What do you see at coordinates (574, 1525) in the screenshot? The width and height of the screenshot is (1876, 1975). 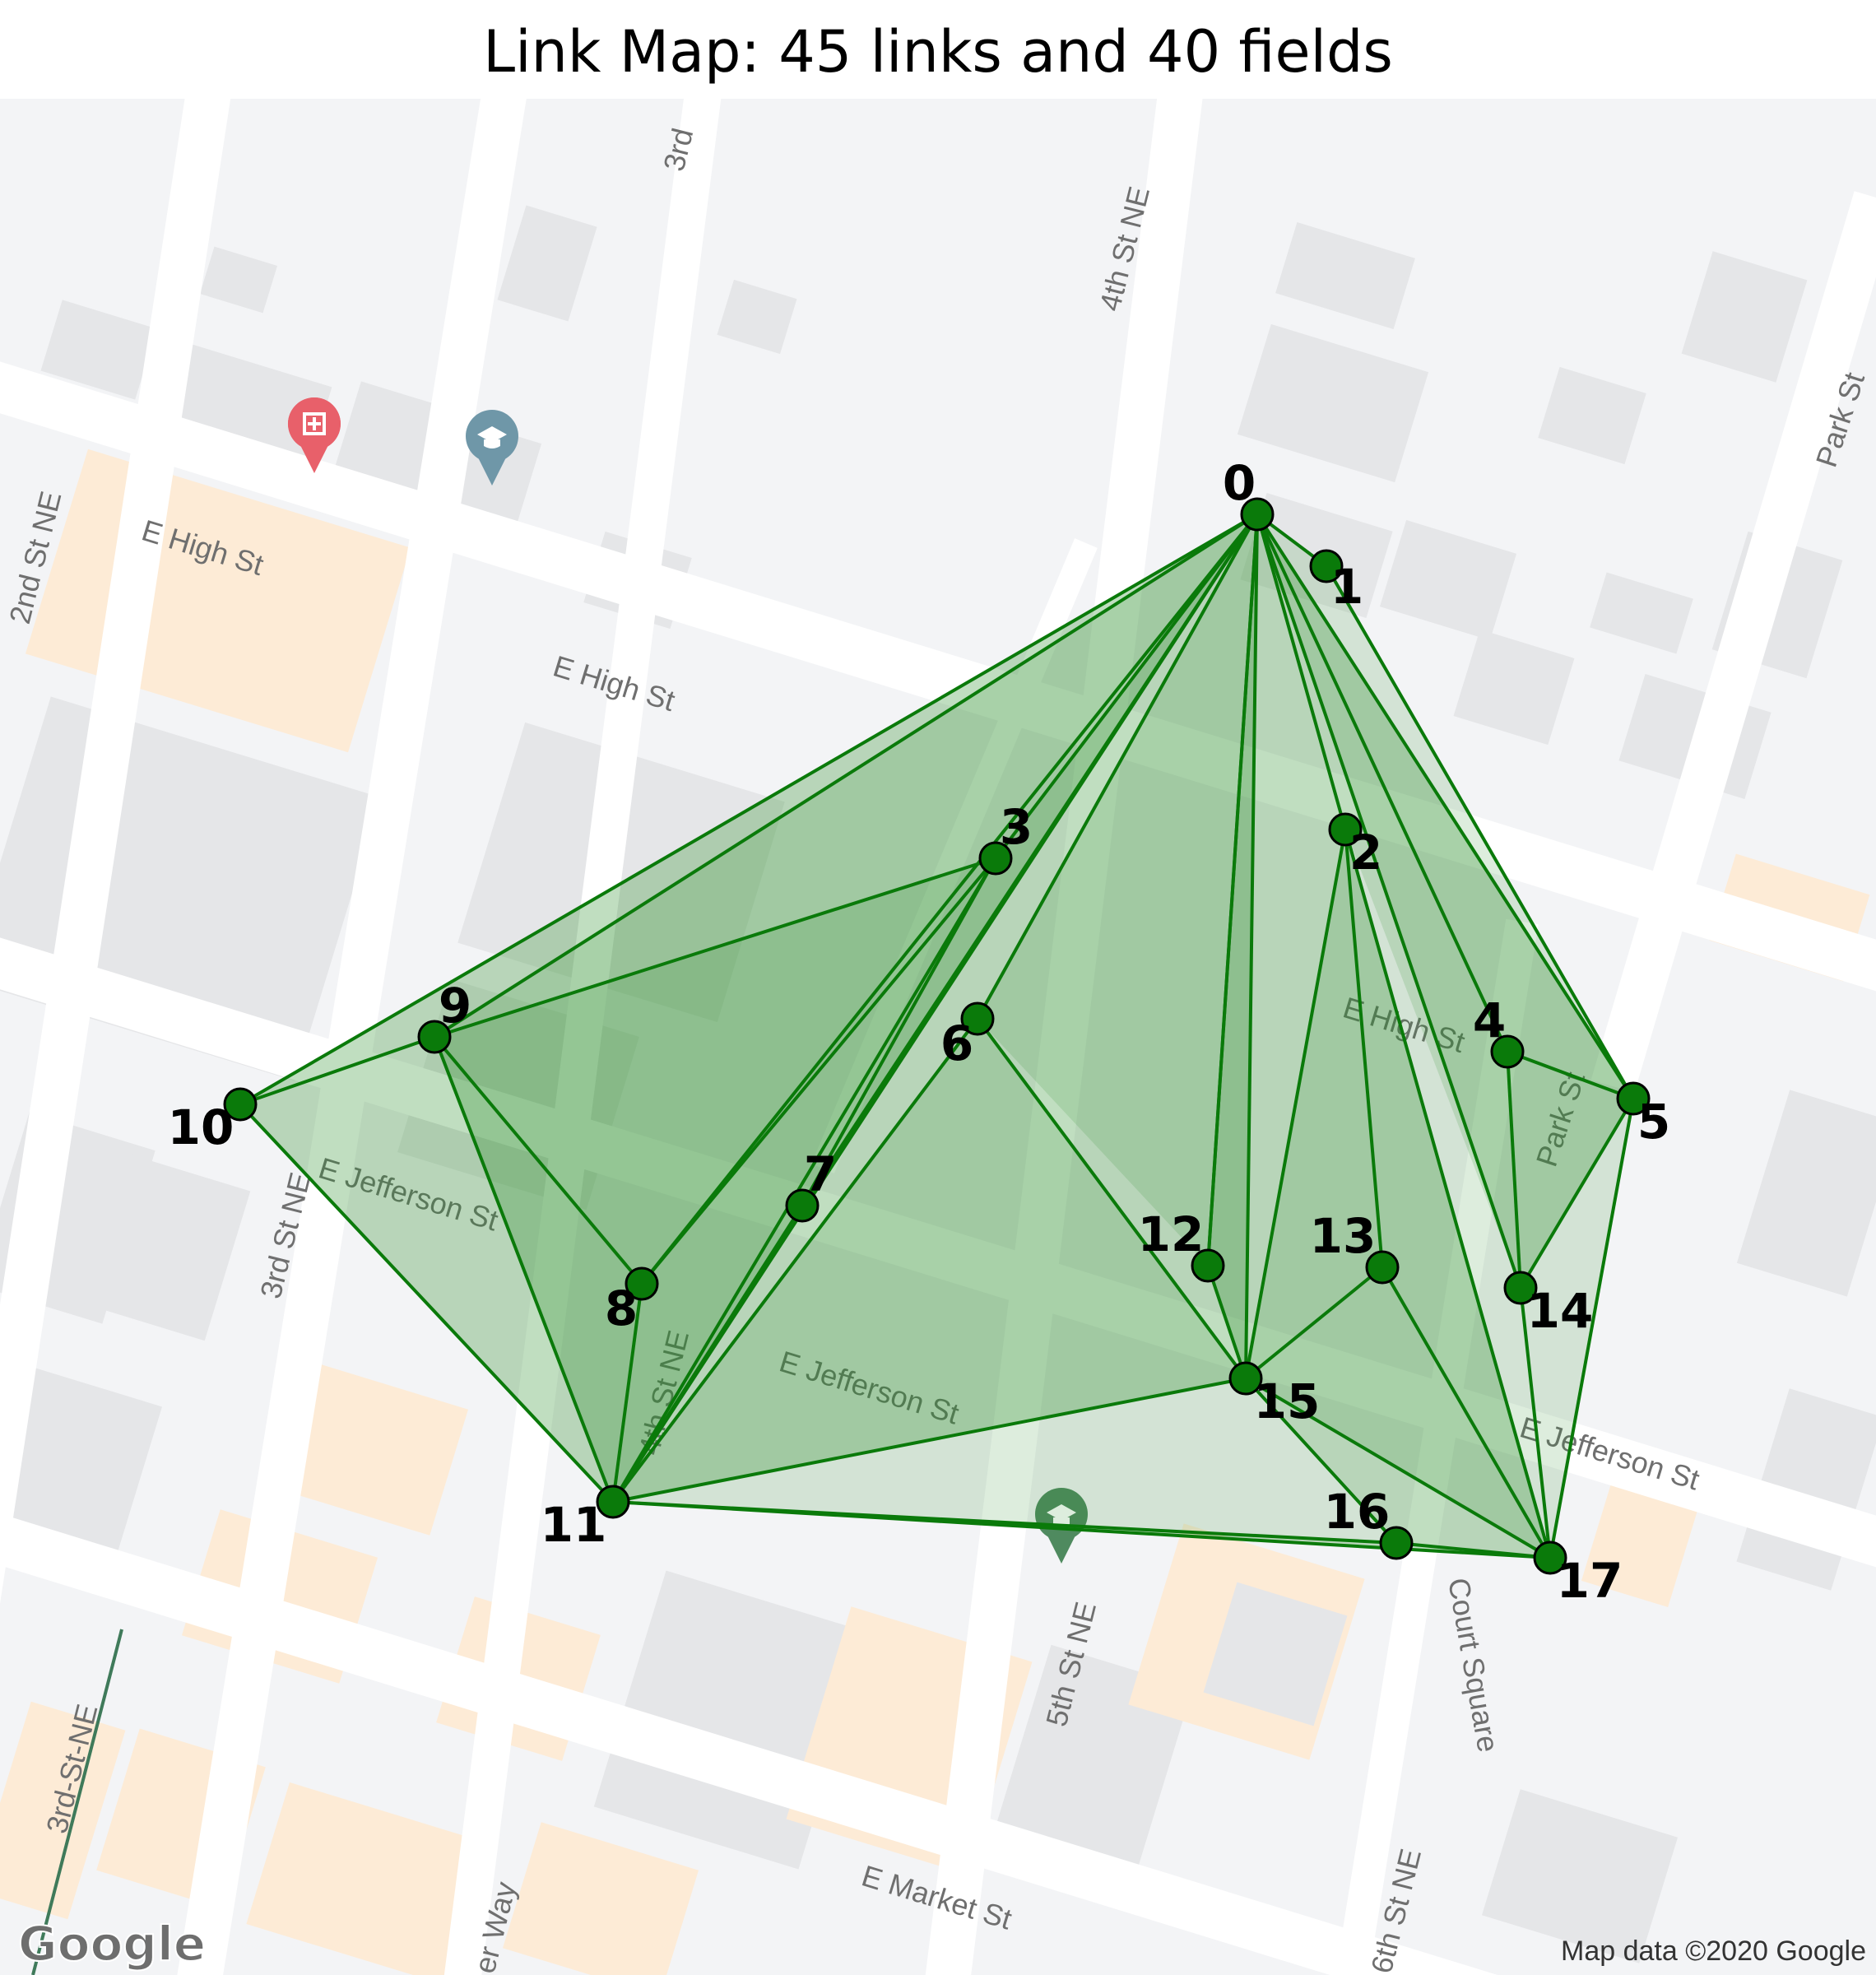 I see `portal-label-11: 11` at bounding box center [574, 1525].